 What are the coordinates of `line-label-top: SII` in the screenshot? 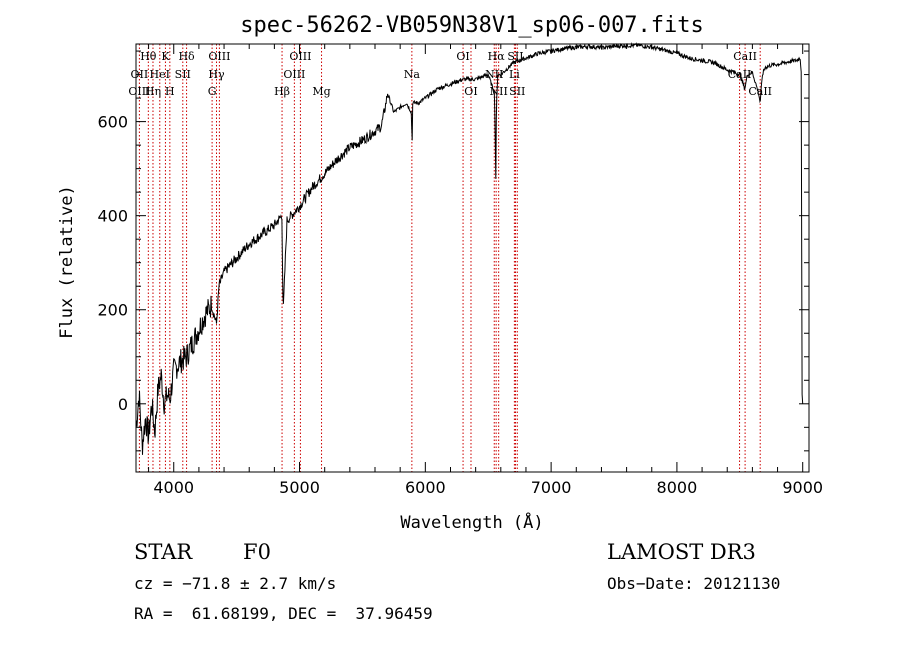 It's located at (515, 56).